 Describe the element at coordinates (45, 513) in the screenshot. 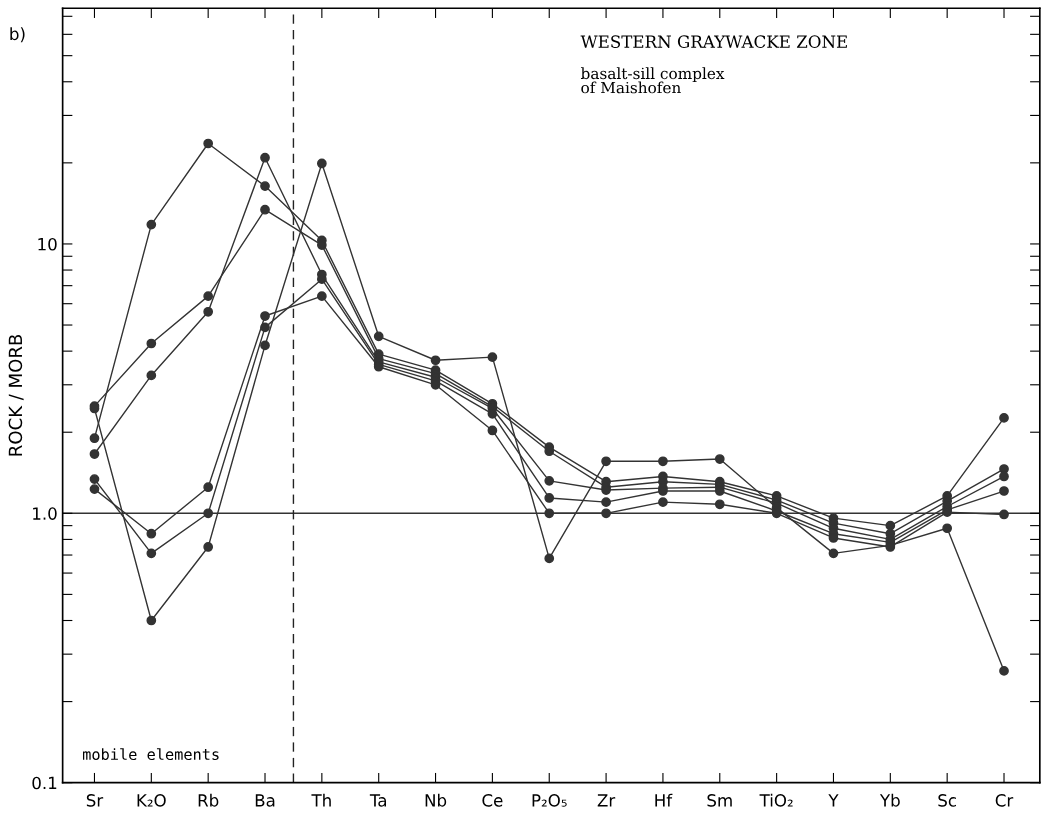

I see `y-tick-label: 1.0` at that location.